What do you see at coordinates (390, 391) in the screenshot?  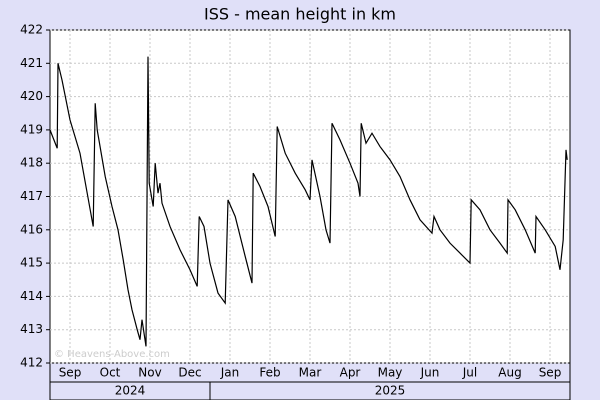 I see `year-label: 2025` at bounding box center [390, 391].